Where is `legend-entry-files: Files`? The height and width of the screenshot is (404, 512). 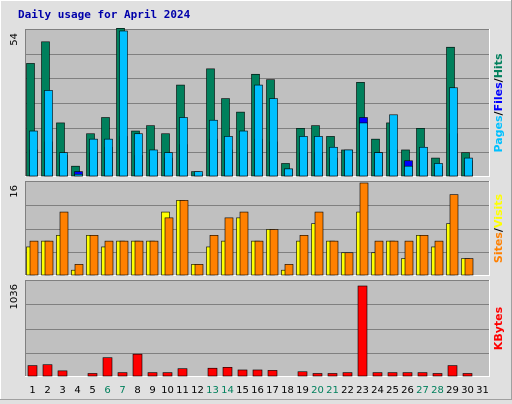 legend-entry-files: Files is located at coordinates (498, 97).